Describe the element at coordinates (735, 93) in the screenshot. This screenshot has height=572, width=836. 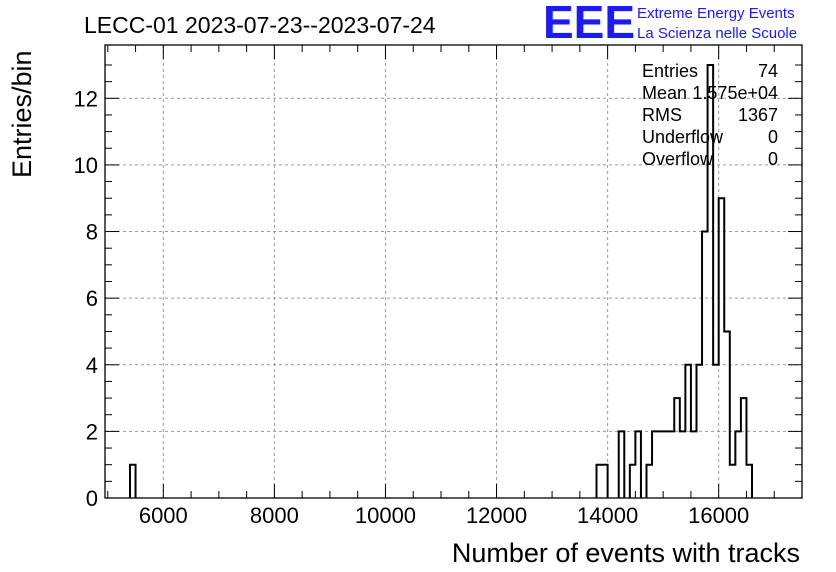
I see `stats-value-mean: 1.575e+04` at that location.